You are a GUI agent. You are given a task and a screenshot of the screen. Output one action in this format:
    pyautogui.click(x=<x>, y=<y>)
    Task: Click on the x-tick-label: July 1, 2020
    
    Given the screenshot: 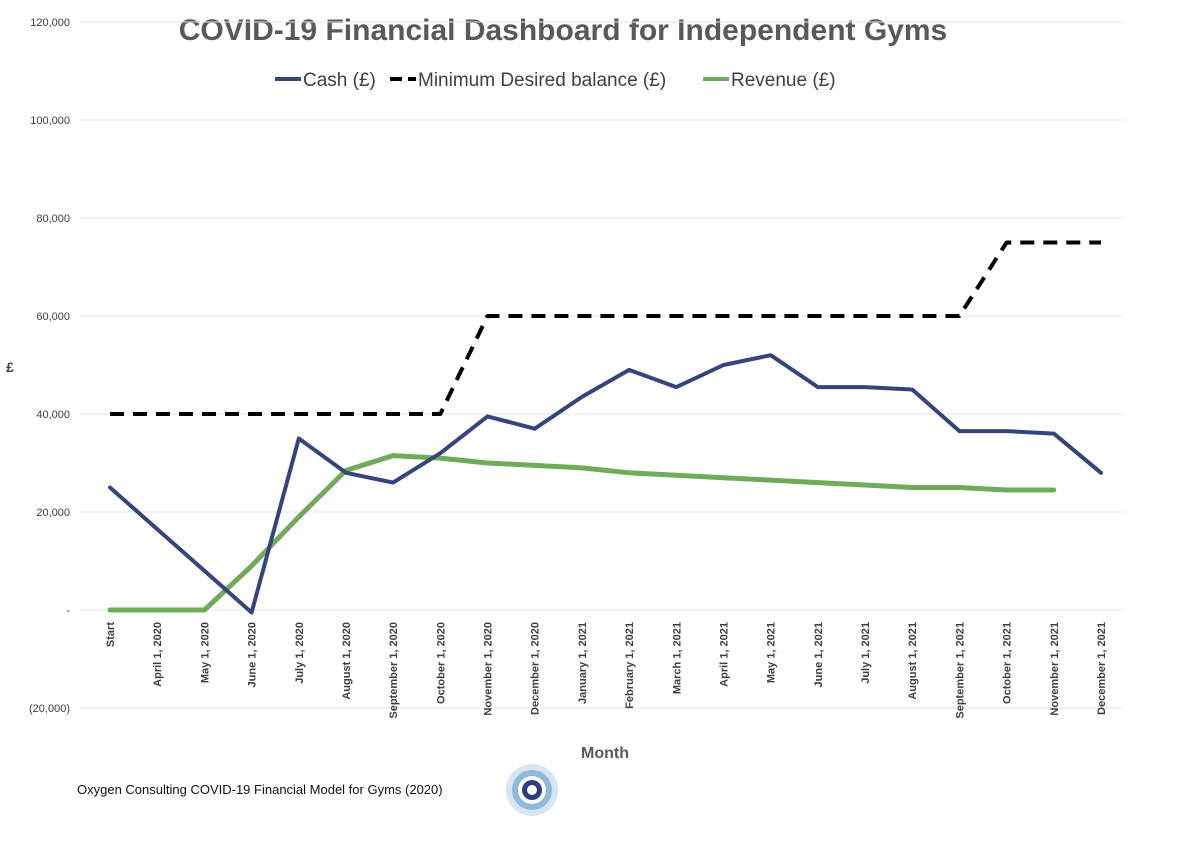 What is the action you would take?
    pyautogui.click(x=300, y=653)
    